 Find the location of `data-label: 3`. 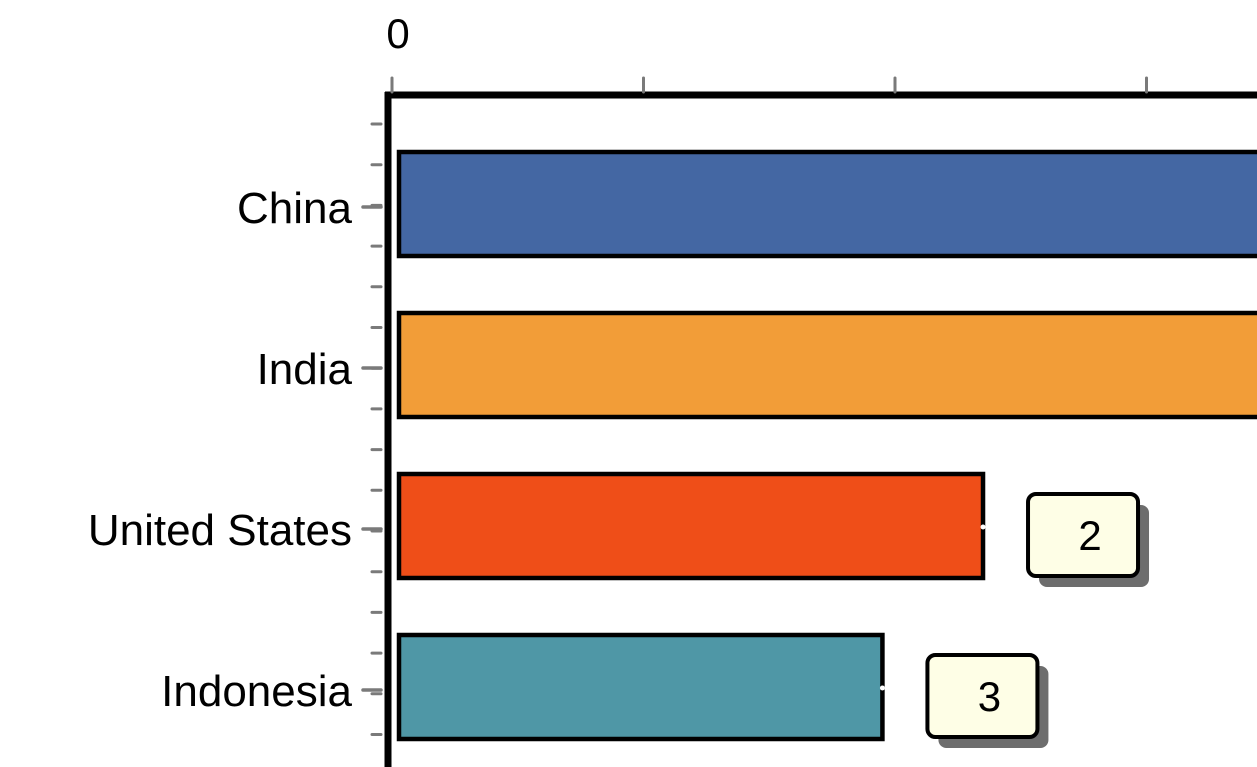

data-label: 3 is located at coordinates (989, 696).